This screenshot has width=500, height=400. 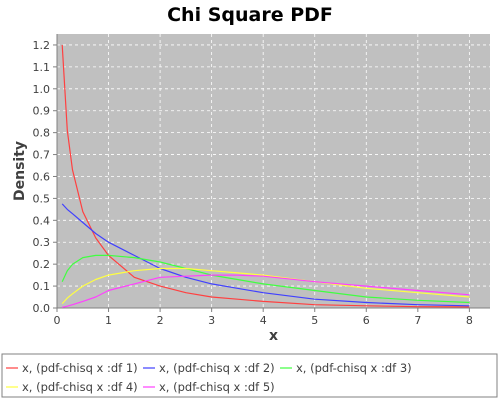 I want to click on legend-label: x, (pdf-chisq x :df 5), so click(x=217, y=387).